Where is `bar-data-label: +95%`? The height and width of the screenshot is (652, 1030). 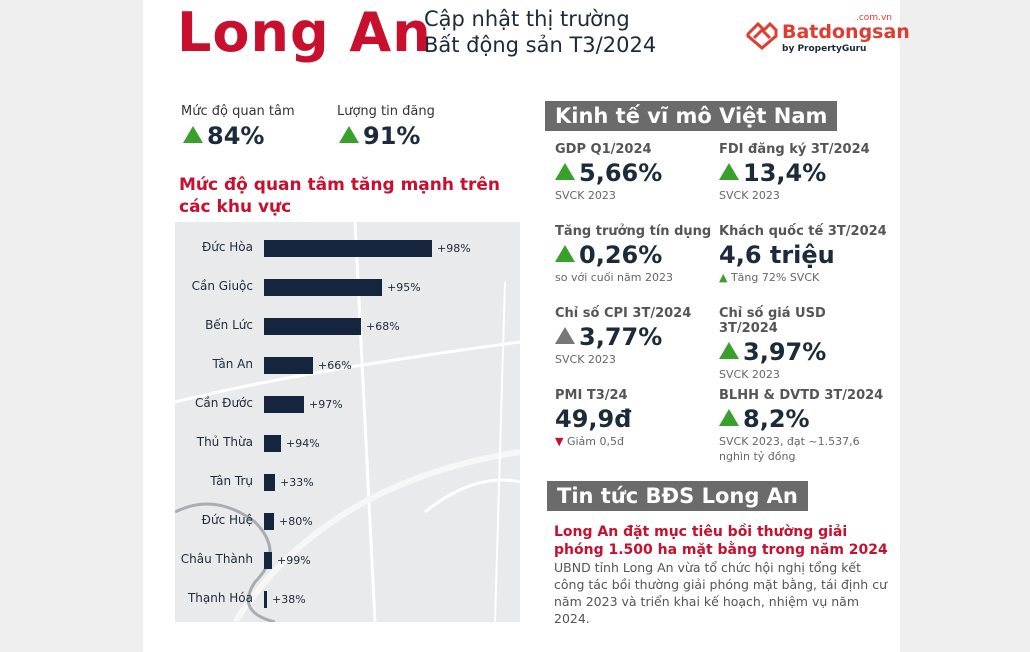 bar-data-label: +95% is located at coordinates (404, 287).